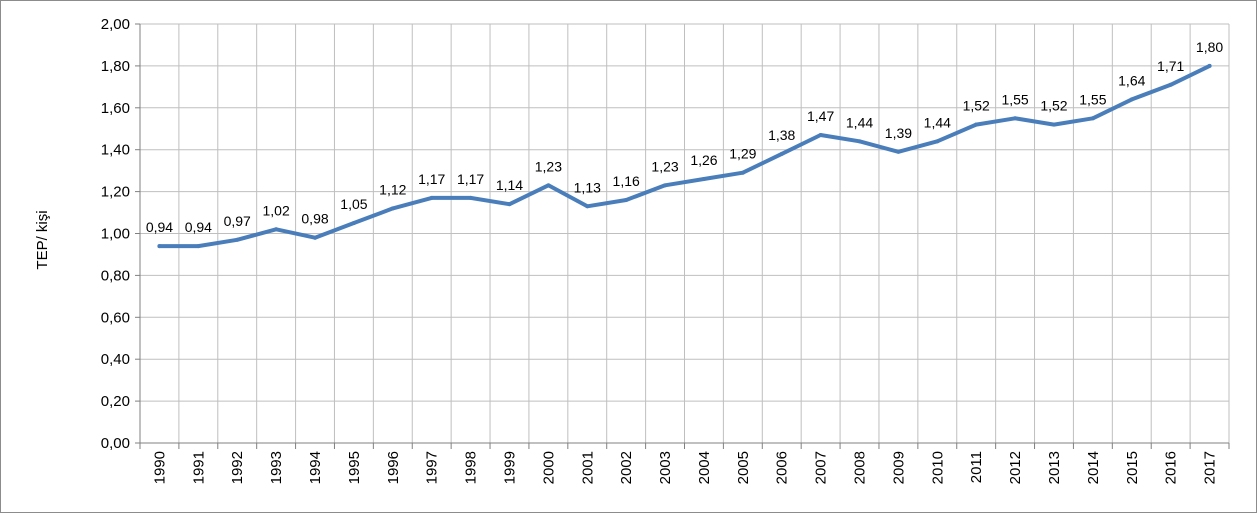 Image resolution: width=1257 pixels, height=513 pixels. I want to click on x-tick-label: 2009, so click(898, 467).